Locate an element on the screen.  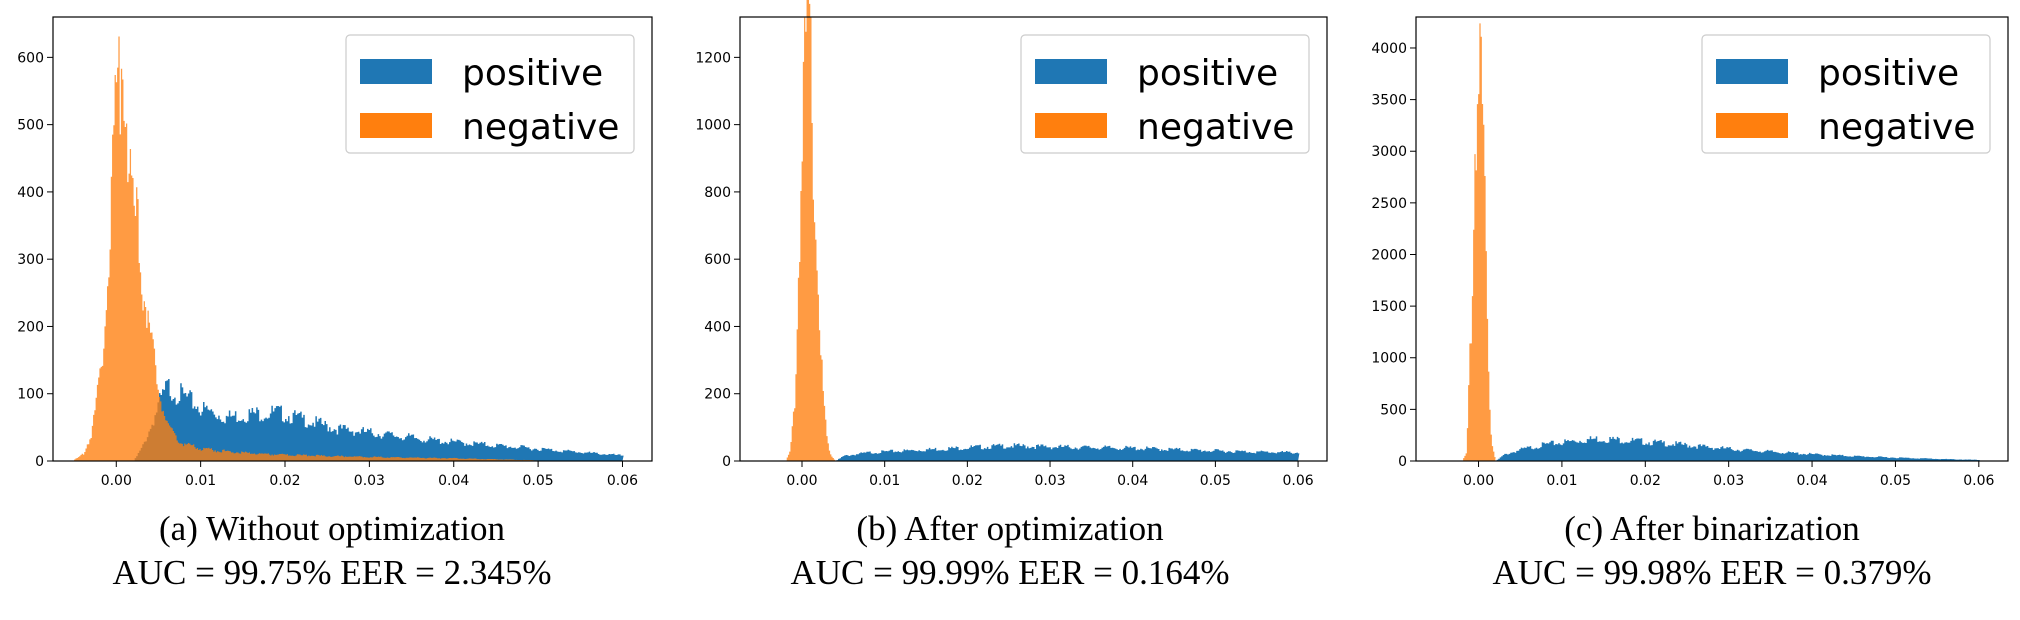
y-tick-label: 300 is located at coordinates (30, 260).